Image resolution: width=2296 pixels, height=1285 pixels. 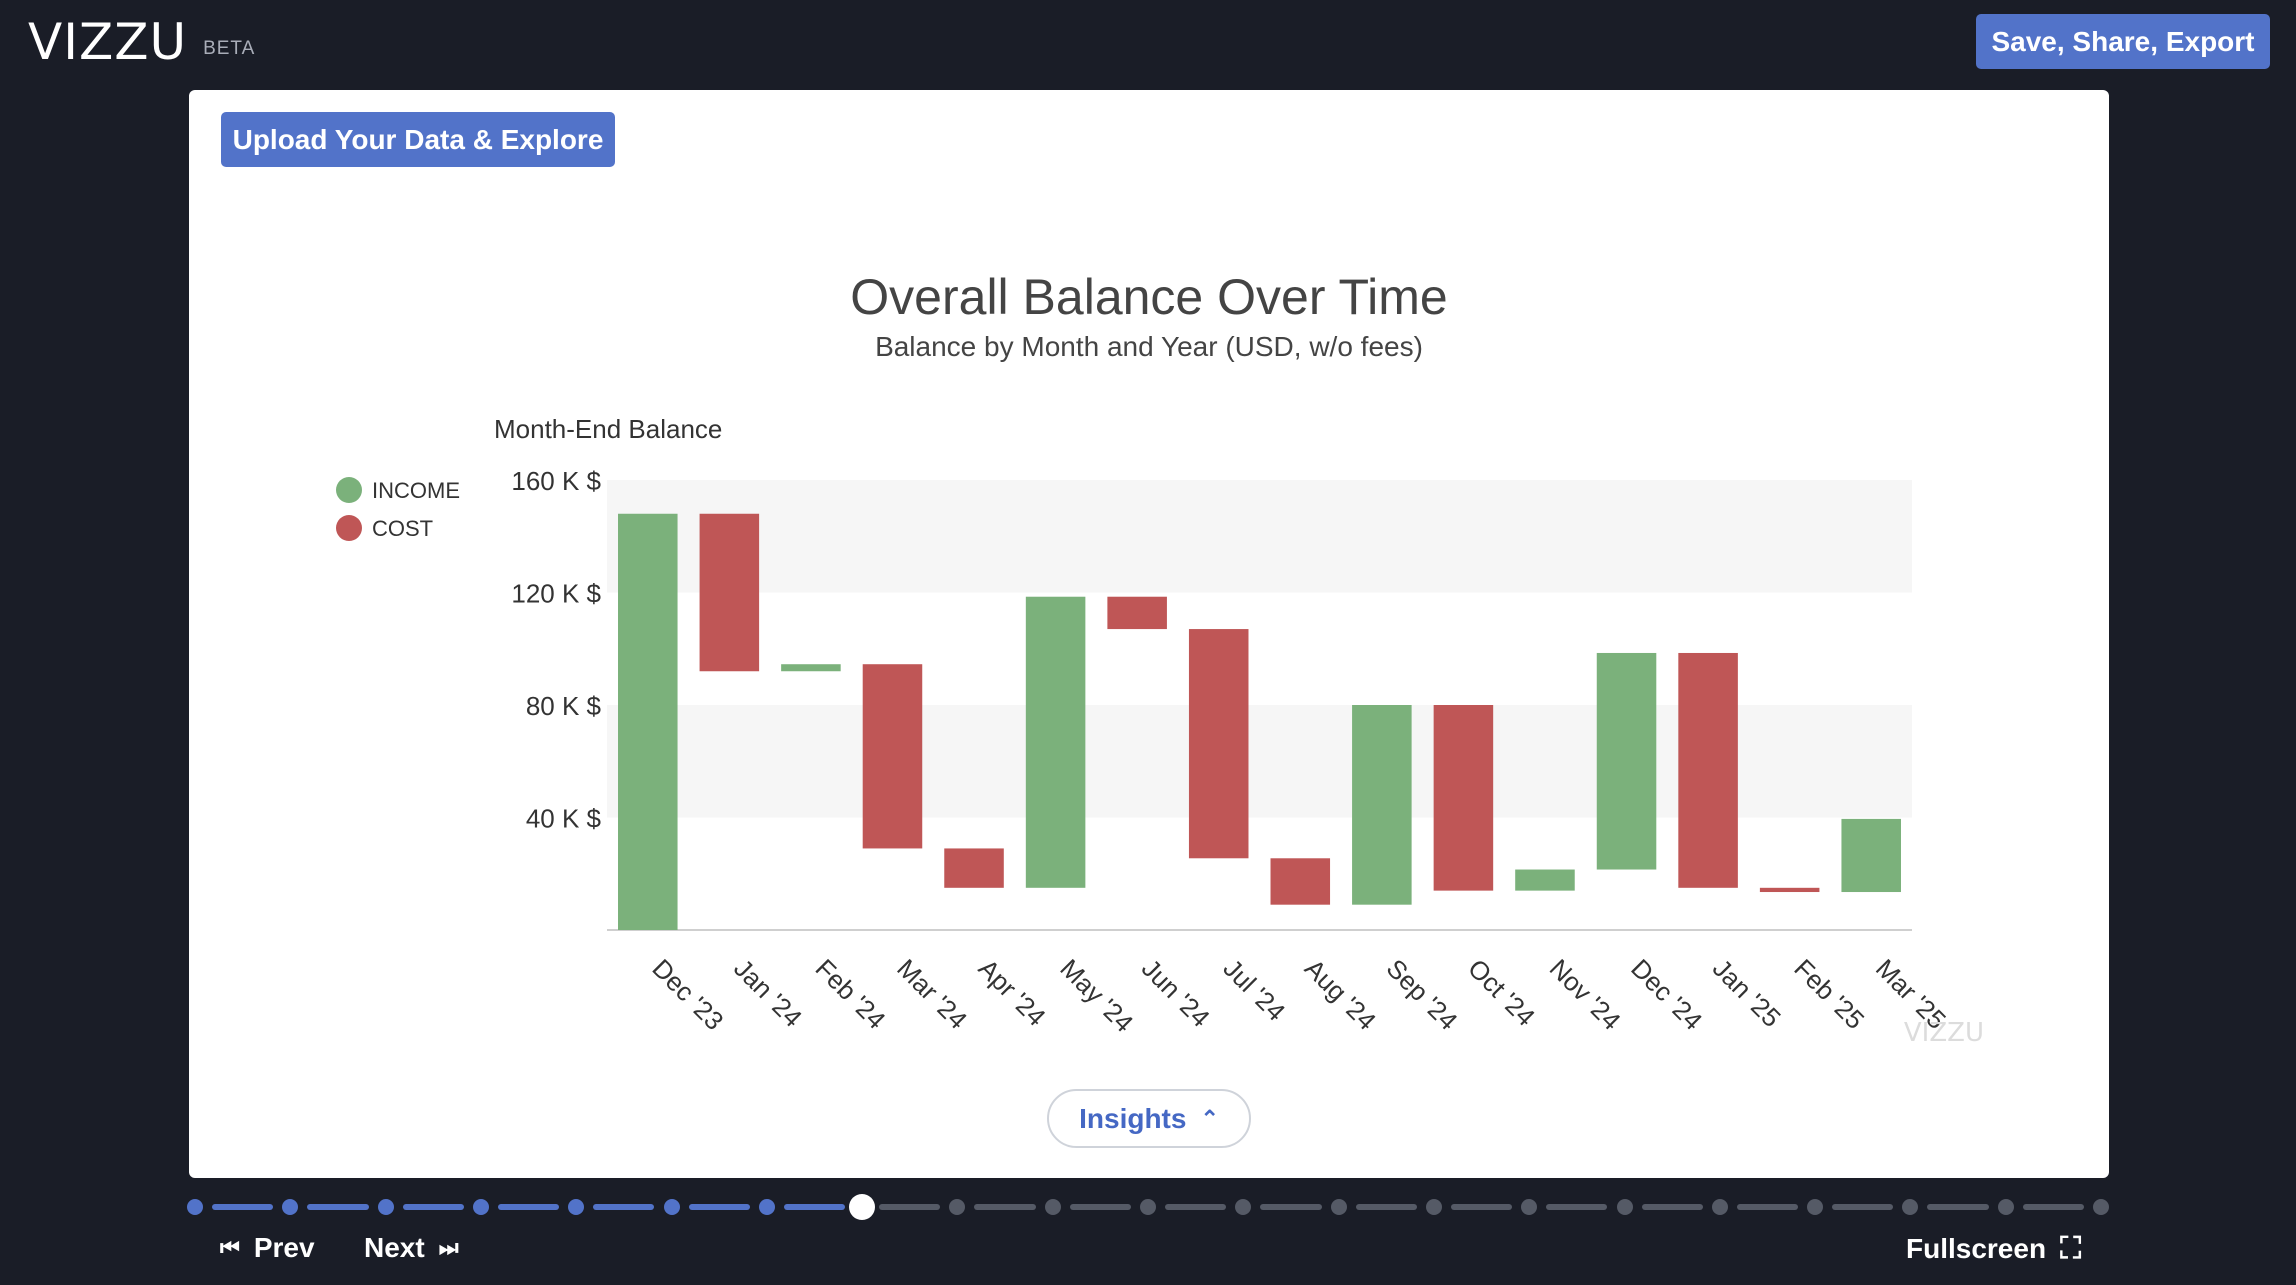 I want to click on grid-band, so click(x=1259, y=536).